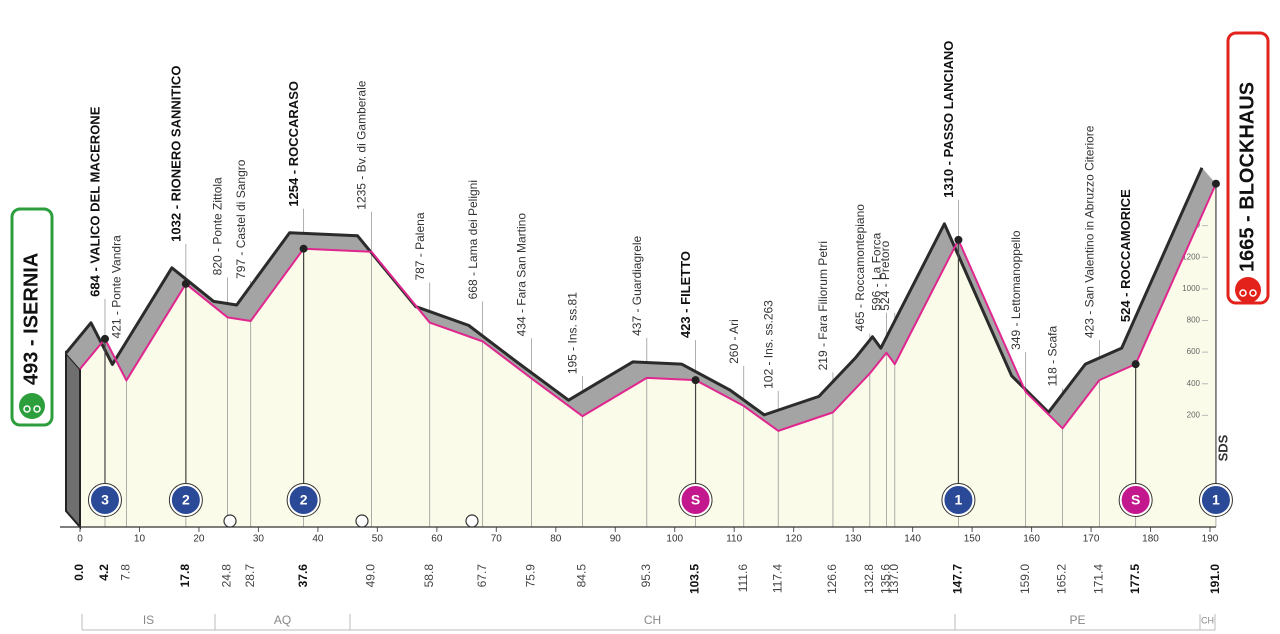 This screenshot has width=1280, height=634. What do you see at coordinates (1194, 351) in the screenshot?
I see `y-tick-label: 600` at bounding box center [1194, 351].